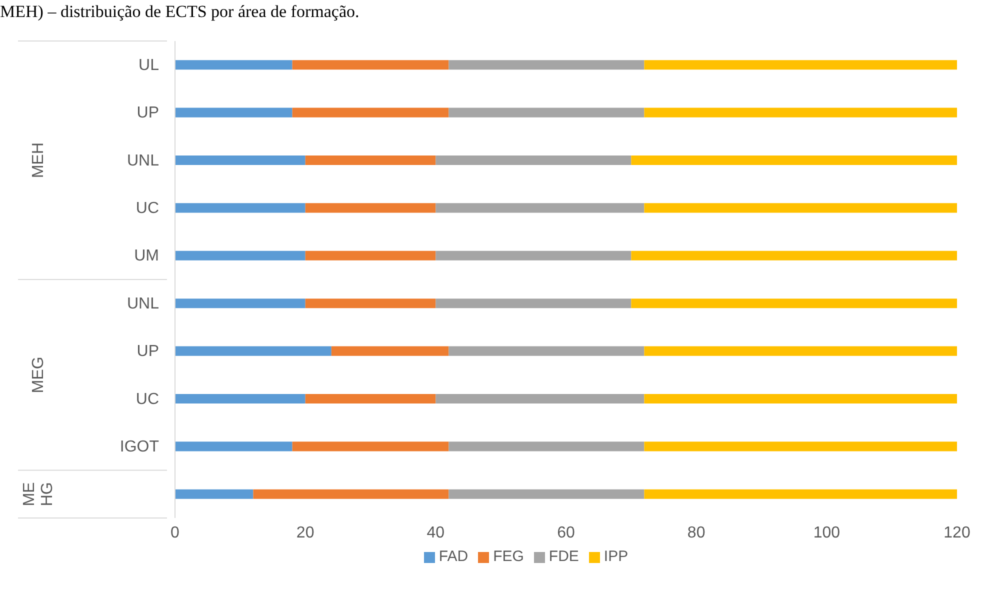 The image size is (988, 591). What do you see at coordinates (146, 256) in the screenshot?
I see `y-tick-label: UM` at bounding box center [146, 256].